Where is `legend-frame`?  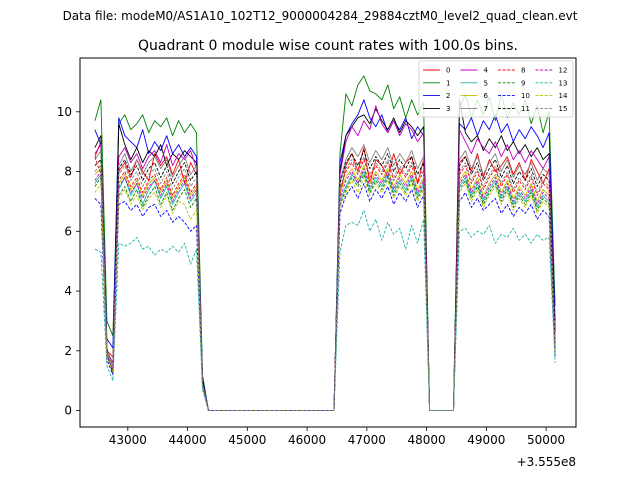 legend-frame is located at coordinates (496, 89).